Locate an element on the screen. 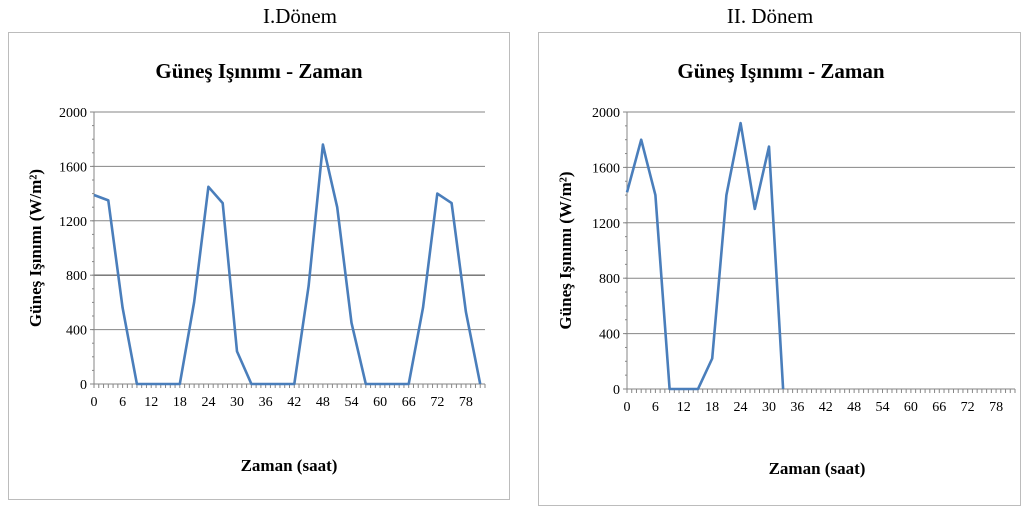  panel-heading-period-1: I.Dönem is located at coordinates (300, 16).